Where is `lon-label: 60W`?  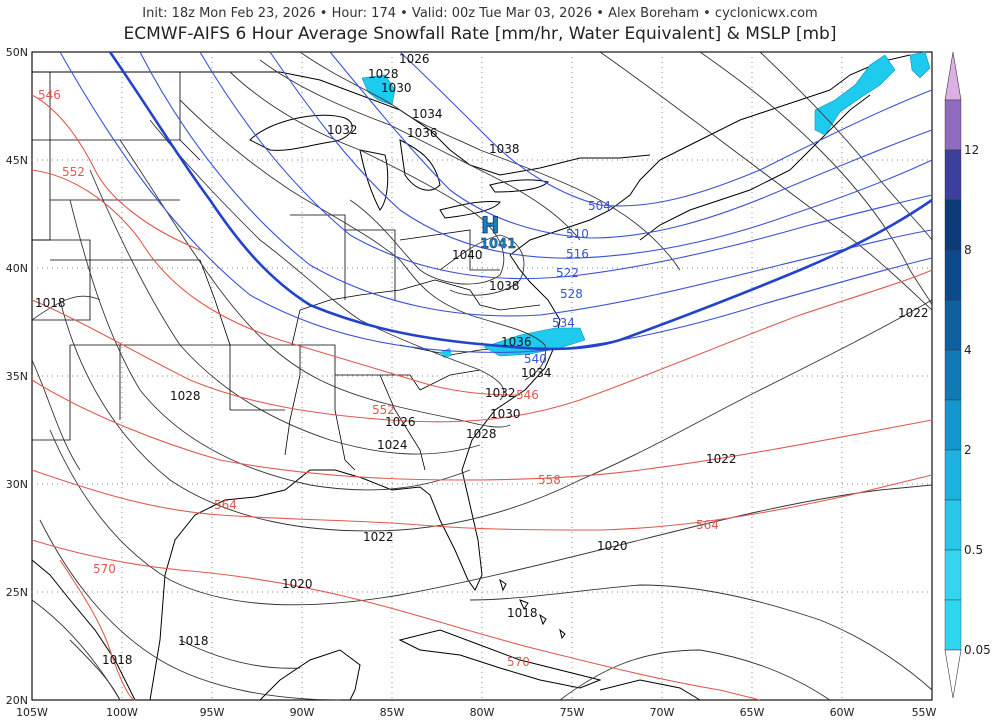
lon-label: 60W is located at coordinates (842, 712).